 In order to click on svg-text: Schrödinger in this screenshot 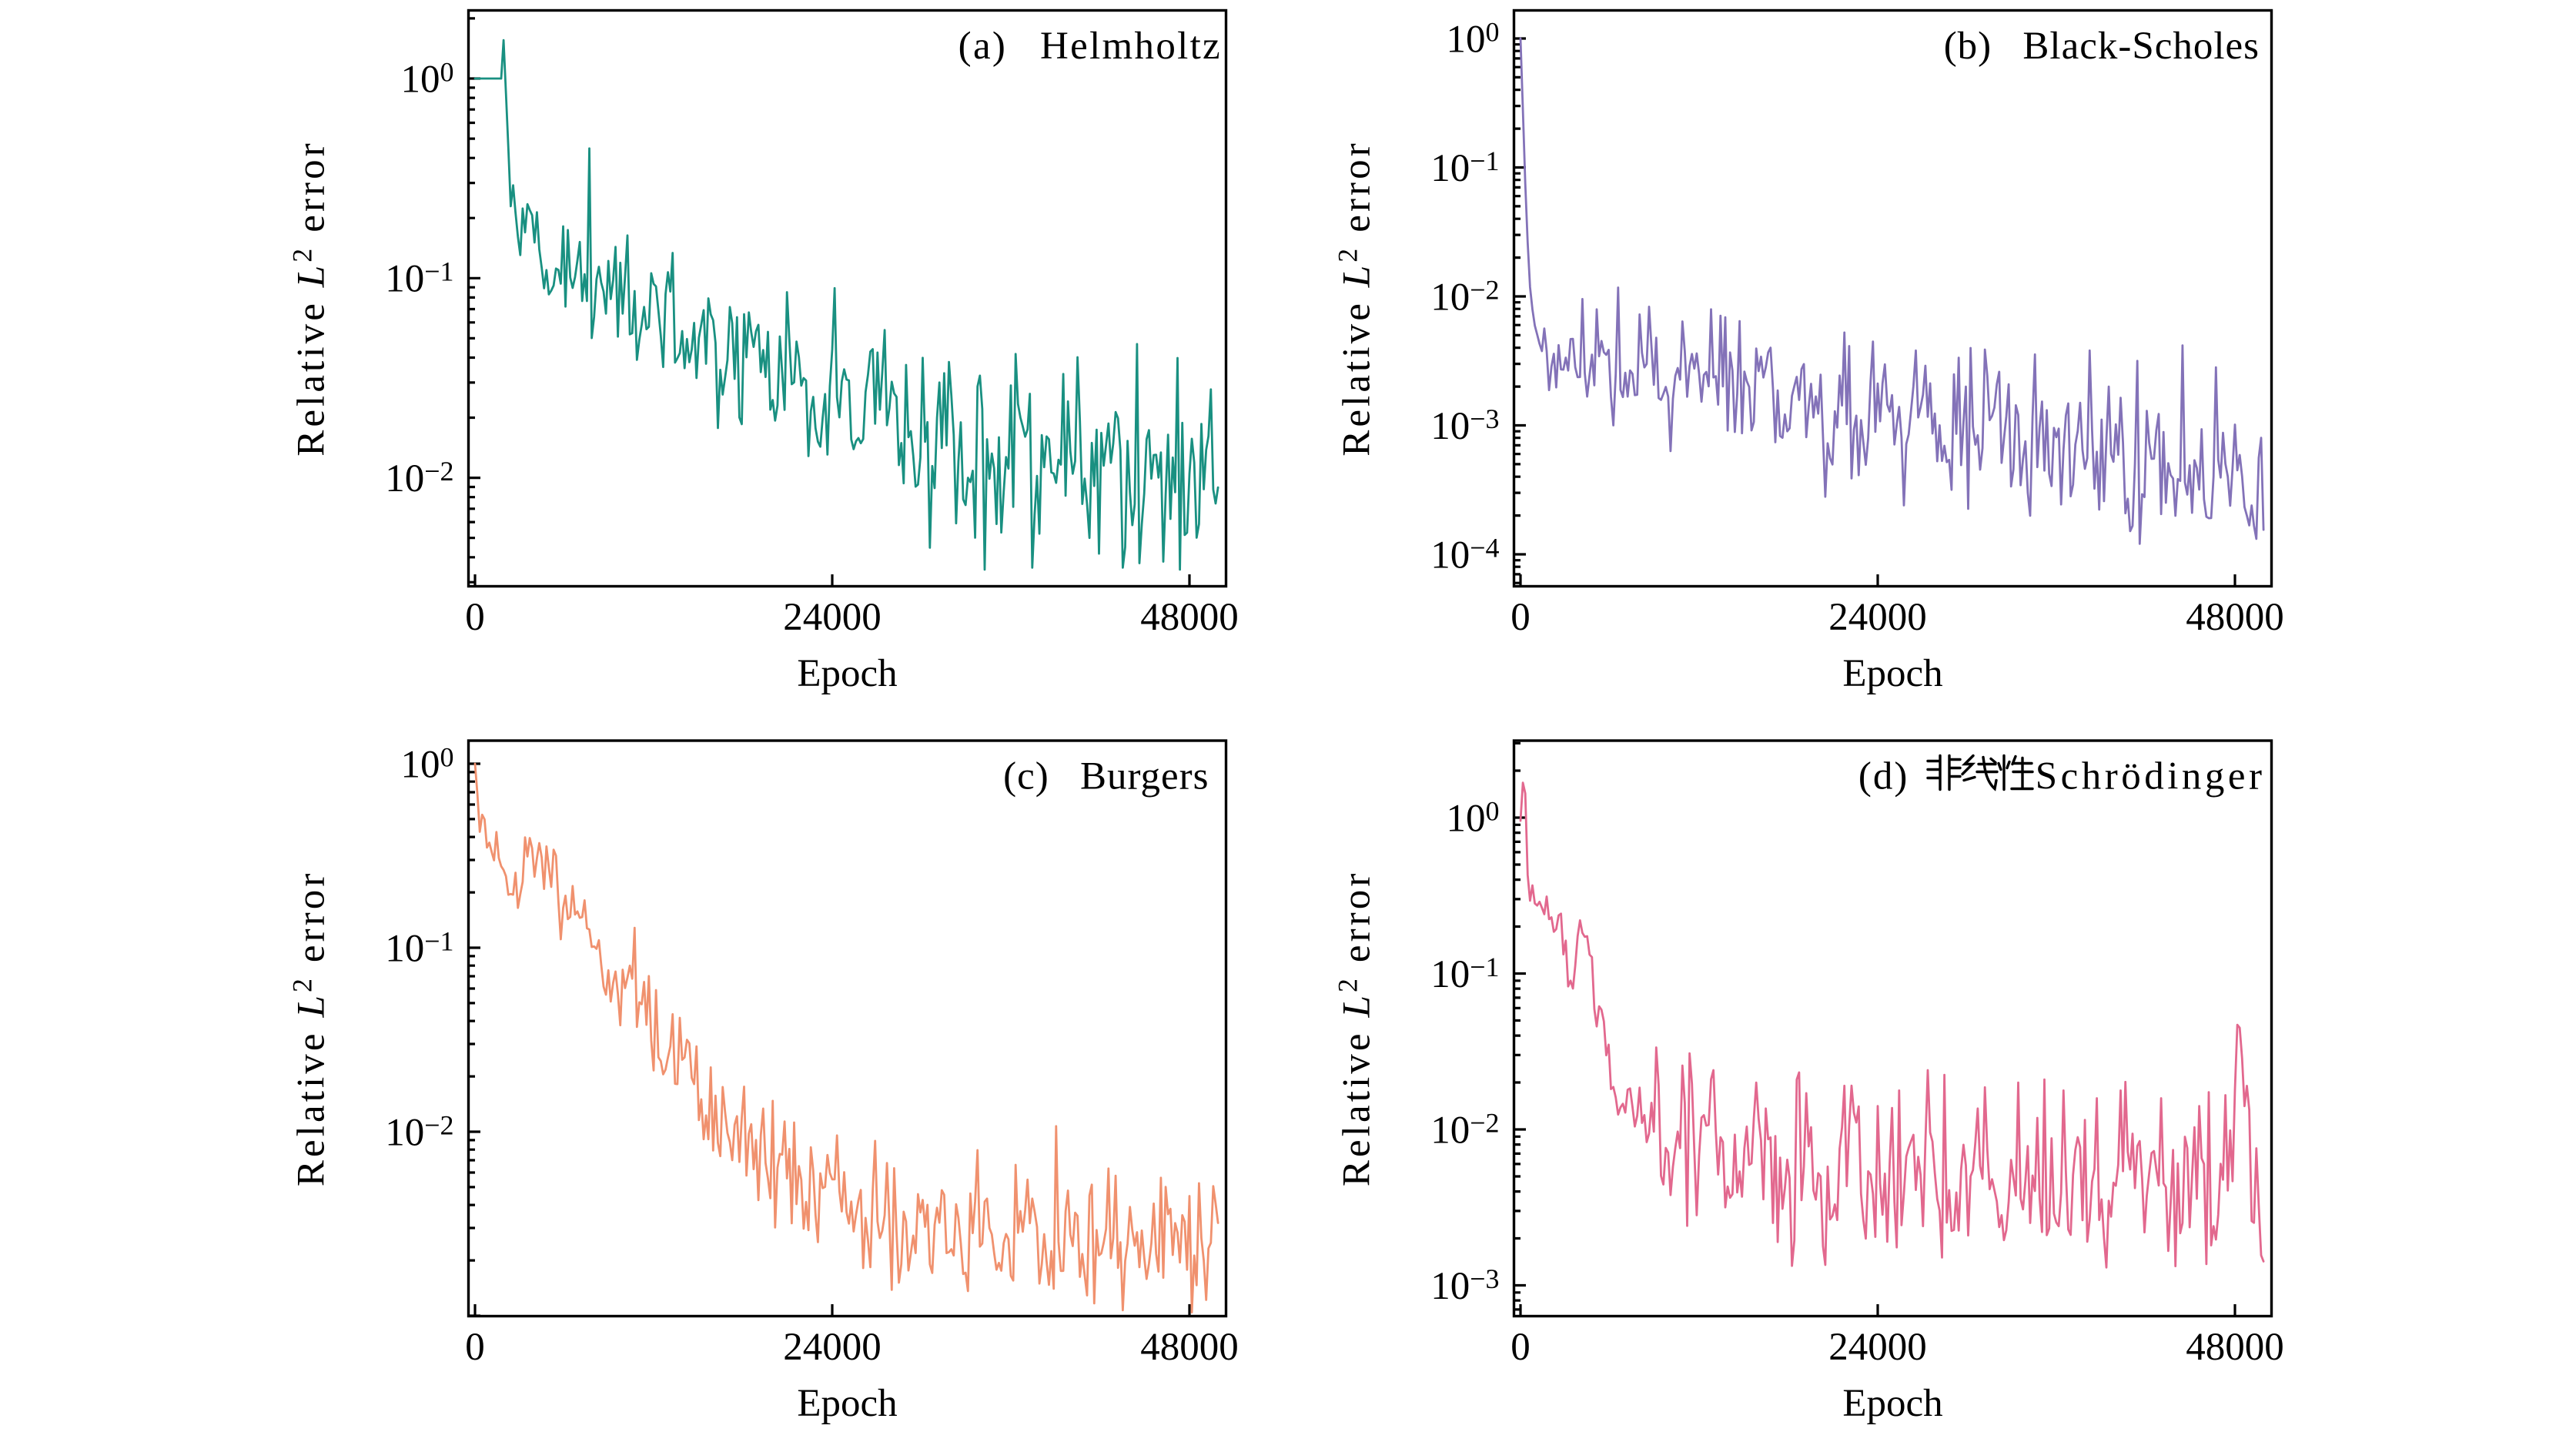, I will do `click(2151, 776)`.